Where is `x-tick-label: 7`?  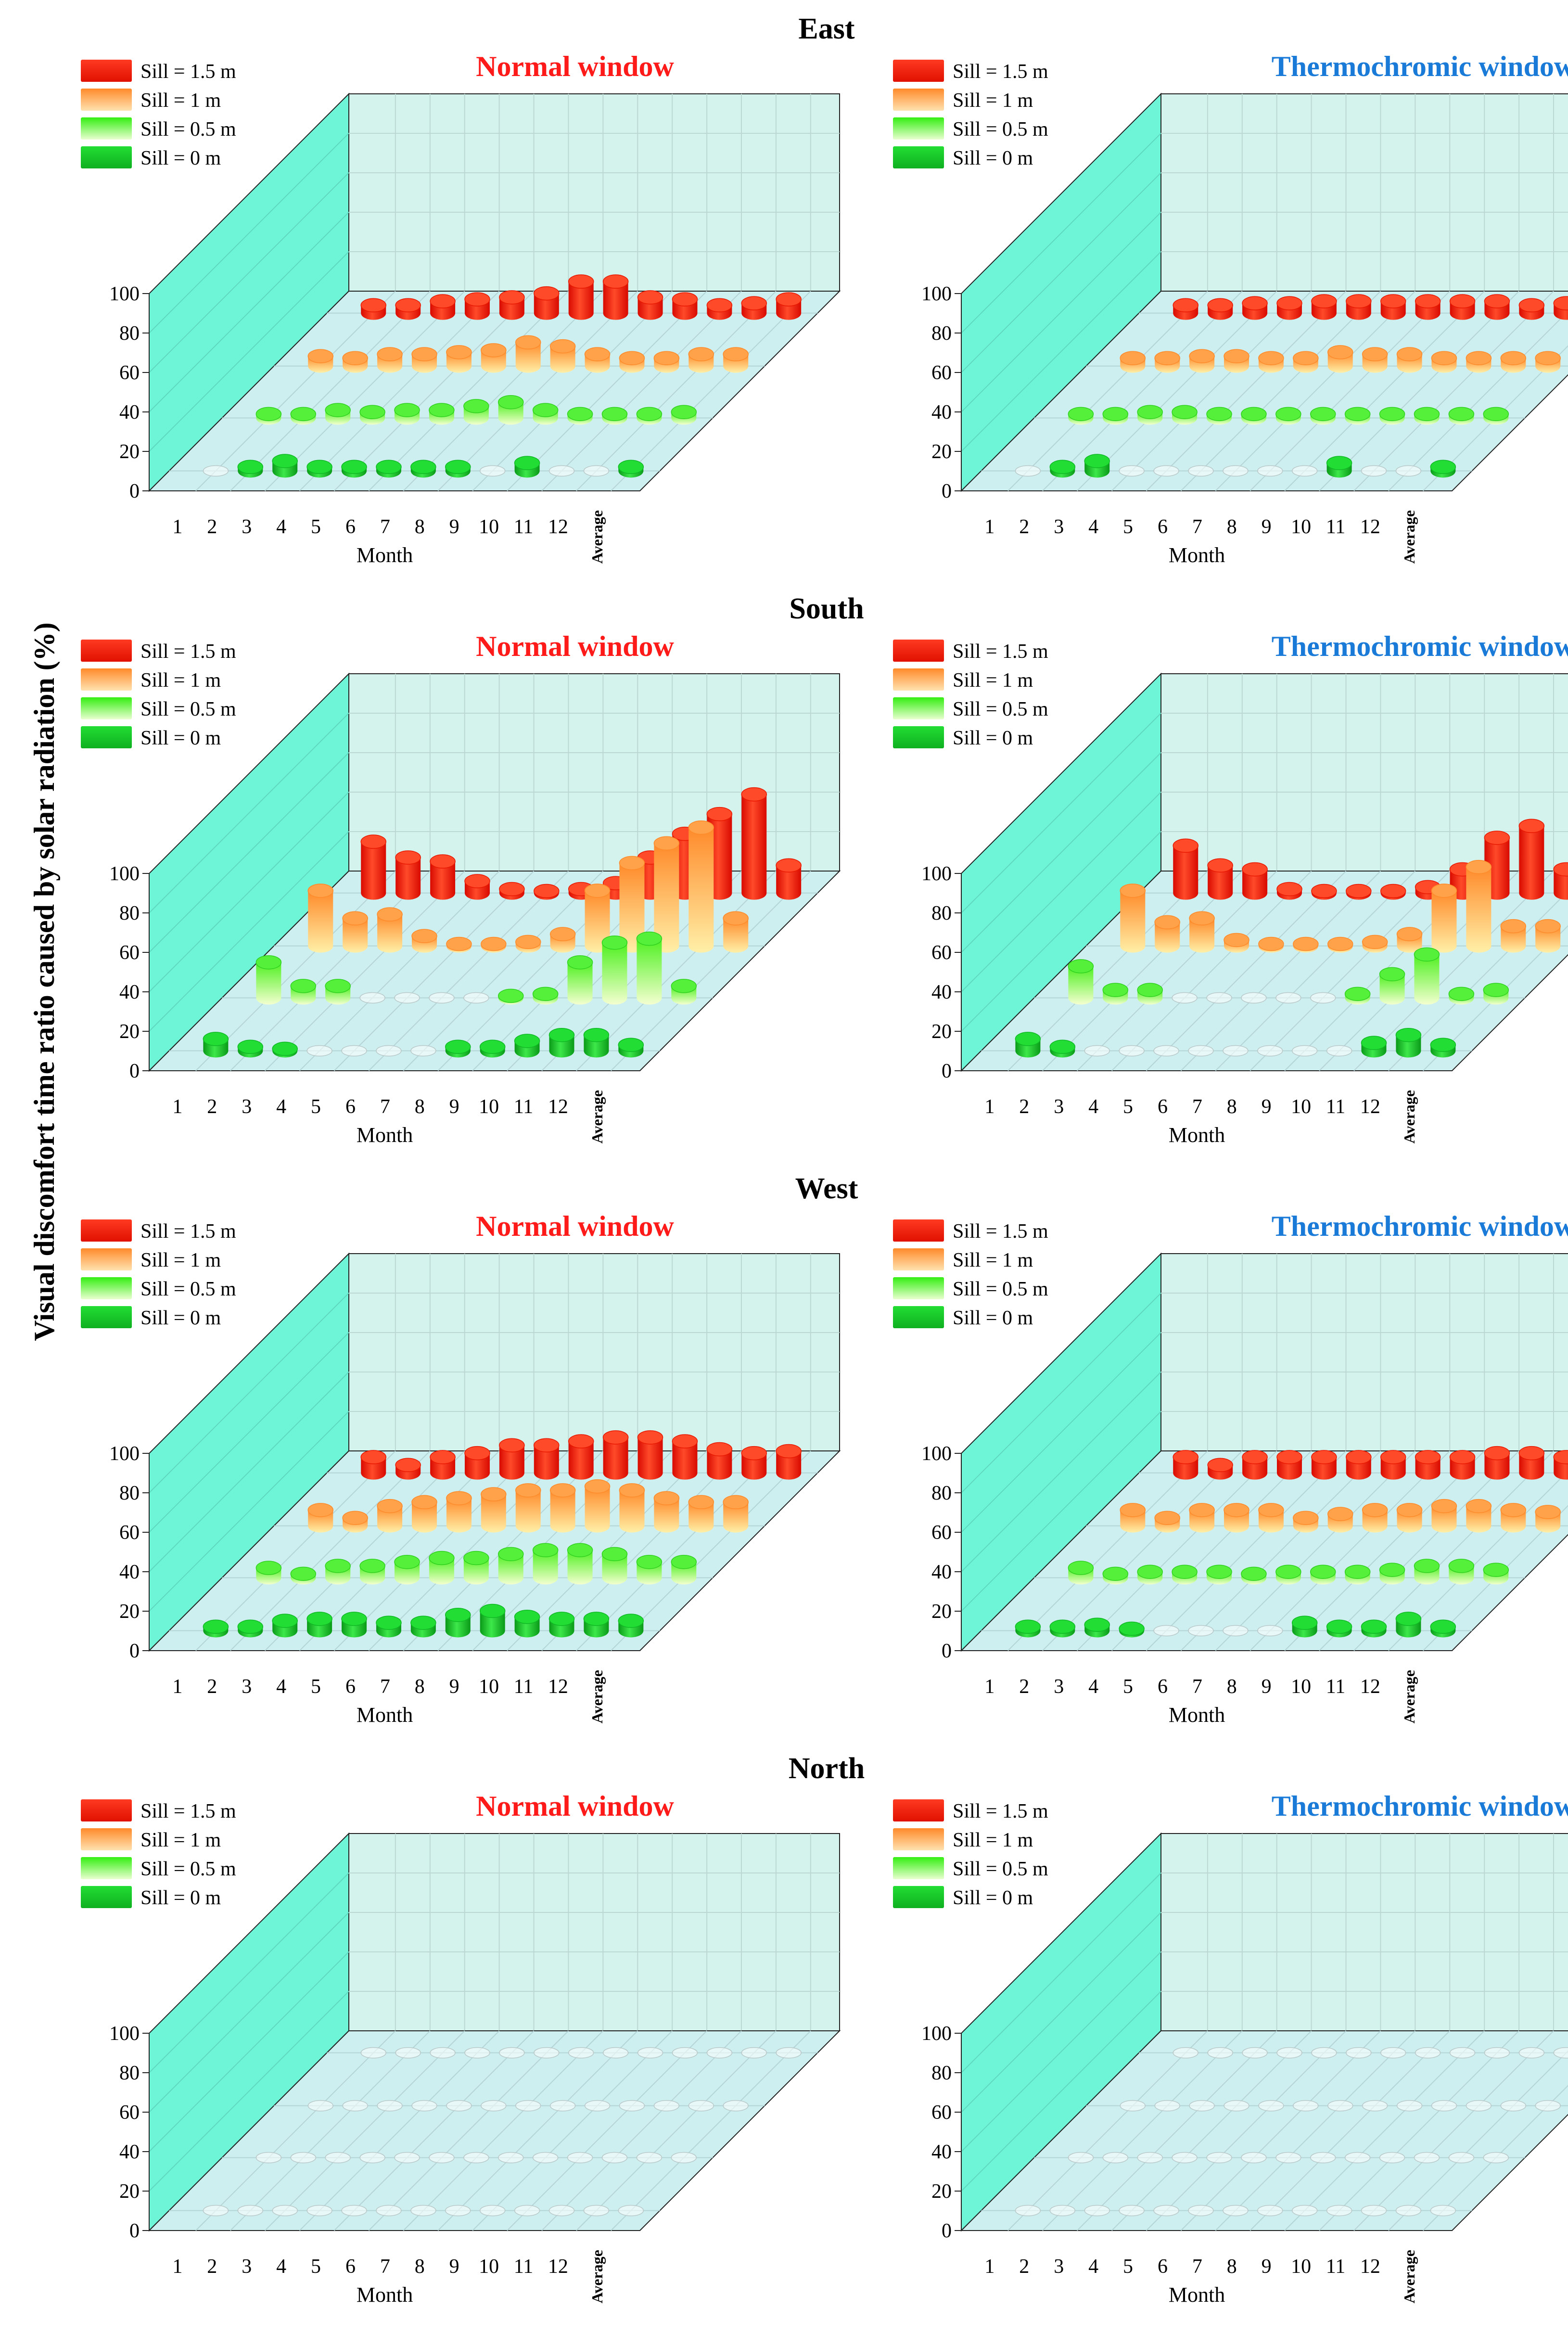 x-tick-label: 7 is located at coordinates (1197, 1107).